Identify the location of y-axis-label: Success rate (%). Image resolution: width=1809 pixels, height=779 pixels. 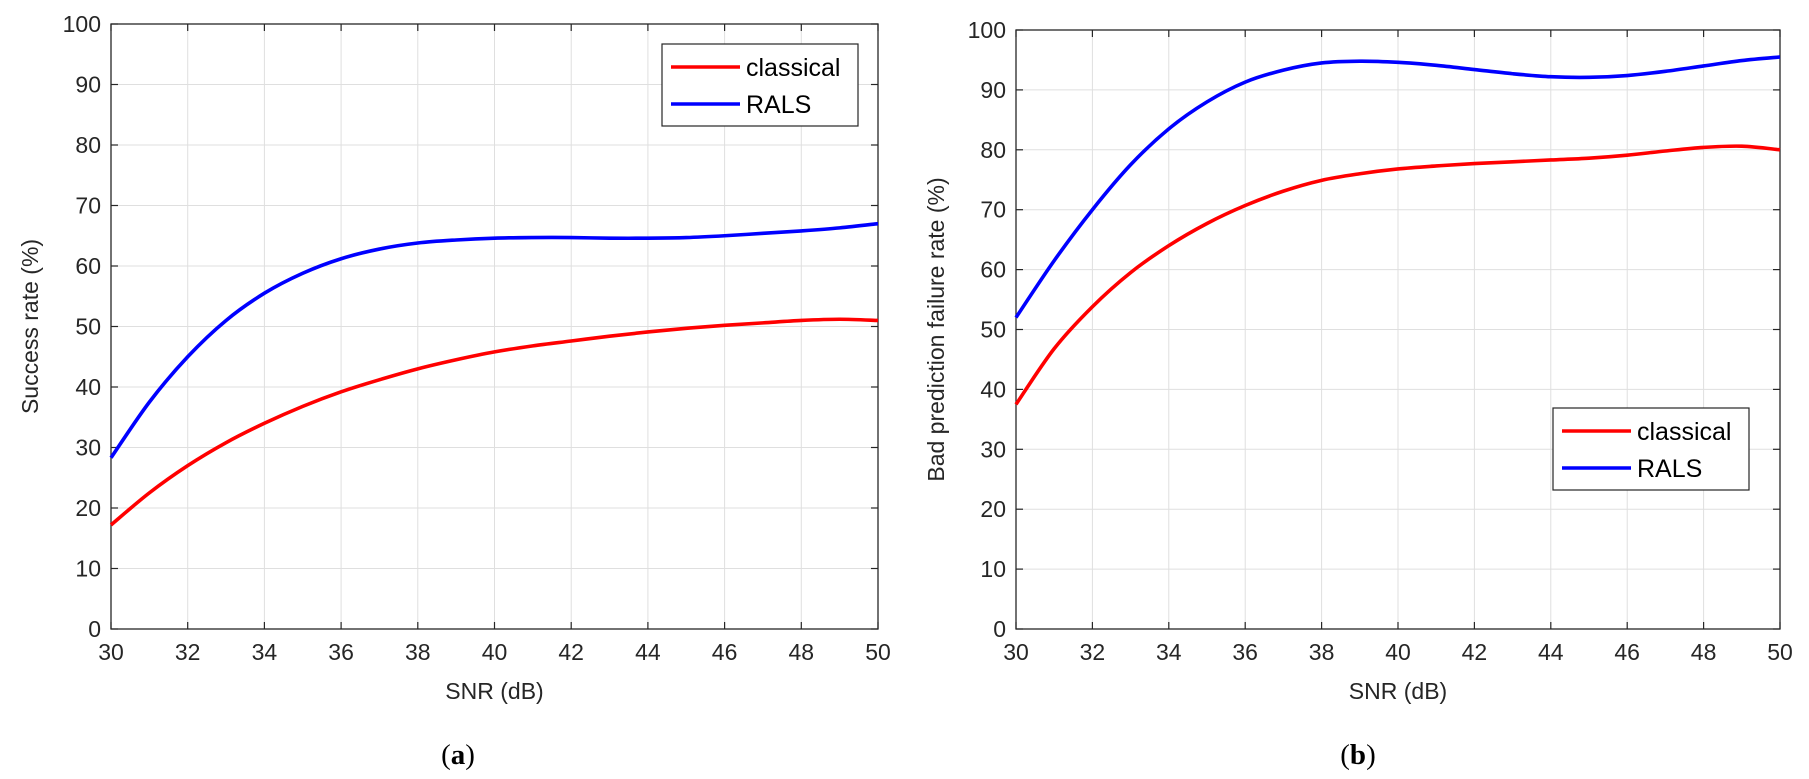
(30, 326).